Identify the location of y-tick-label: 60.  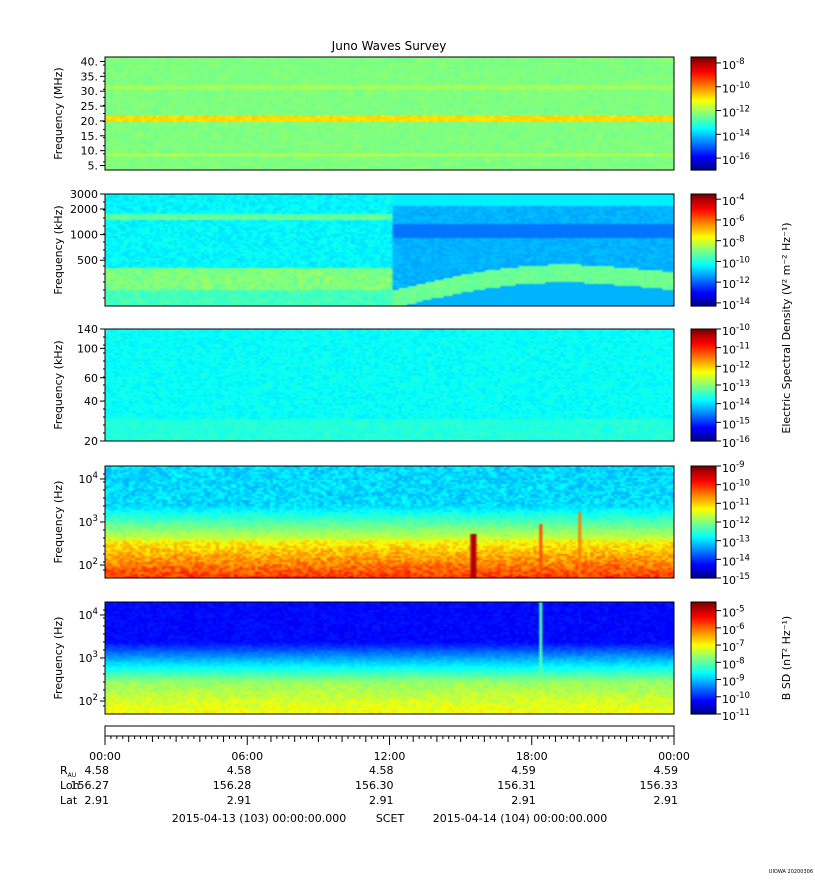
(91, 378).